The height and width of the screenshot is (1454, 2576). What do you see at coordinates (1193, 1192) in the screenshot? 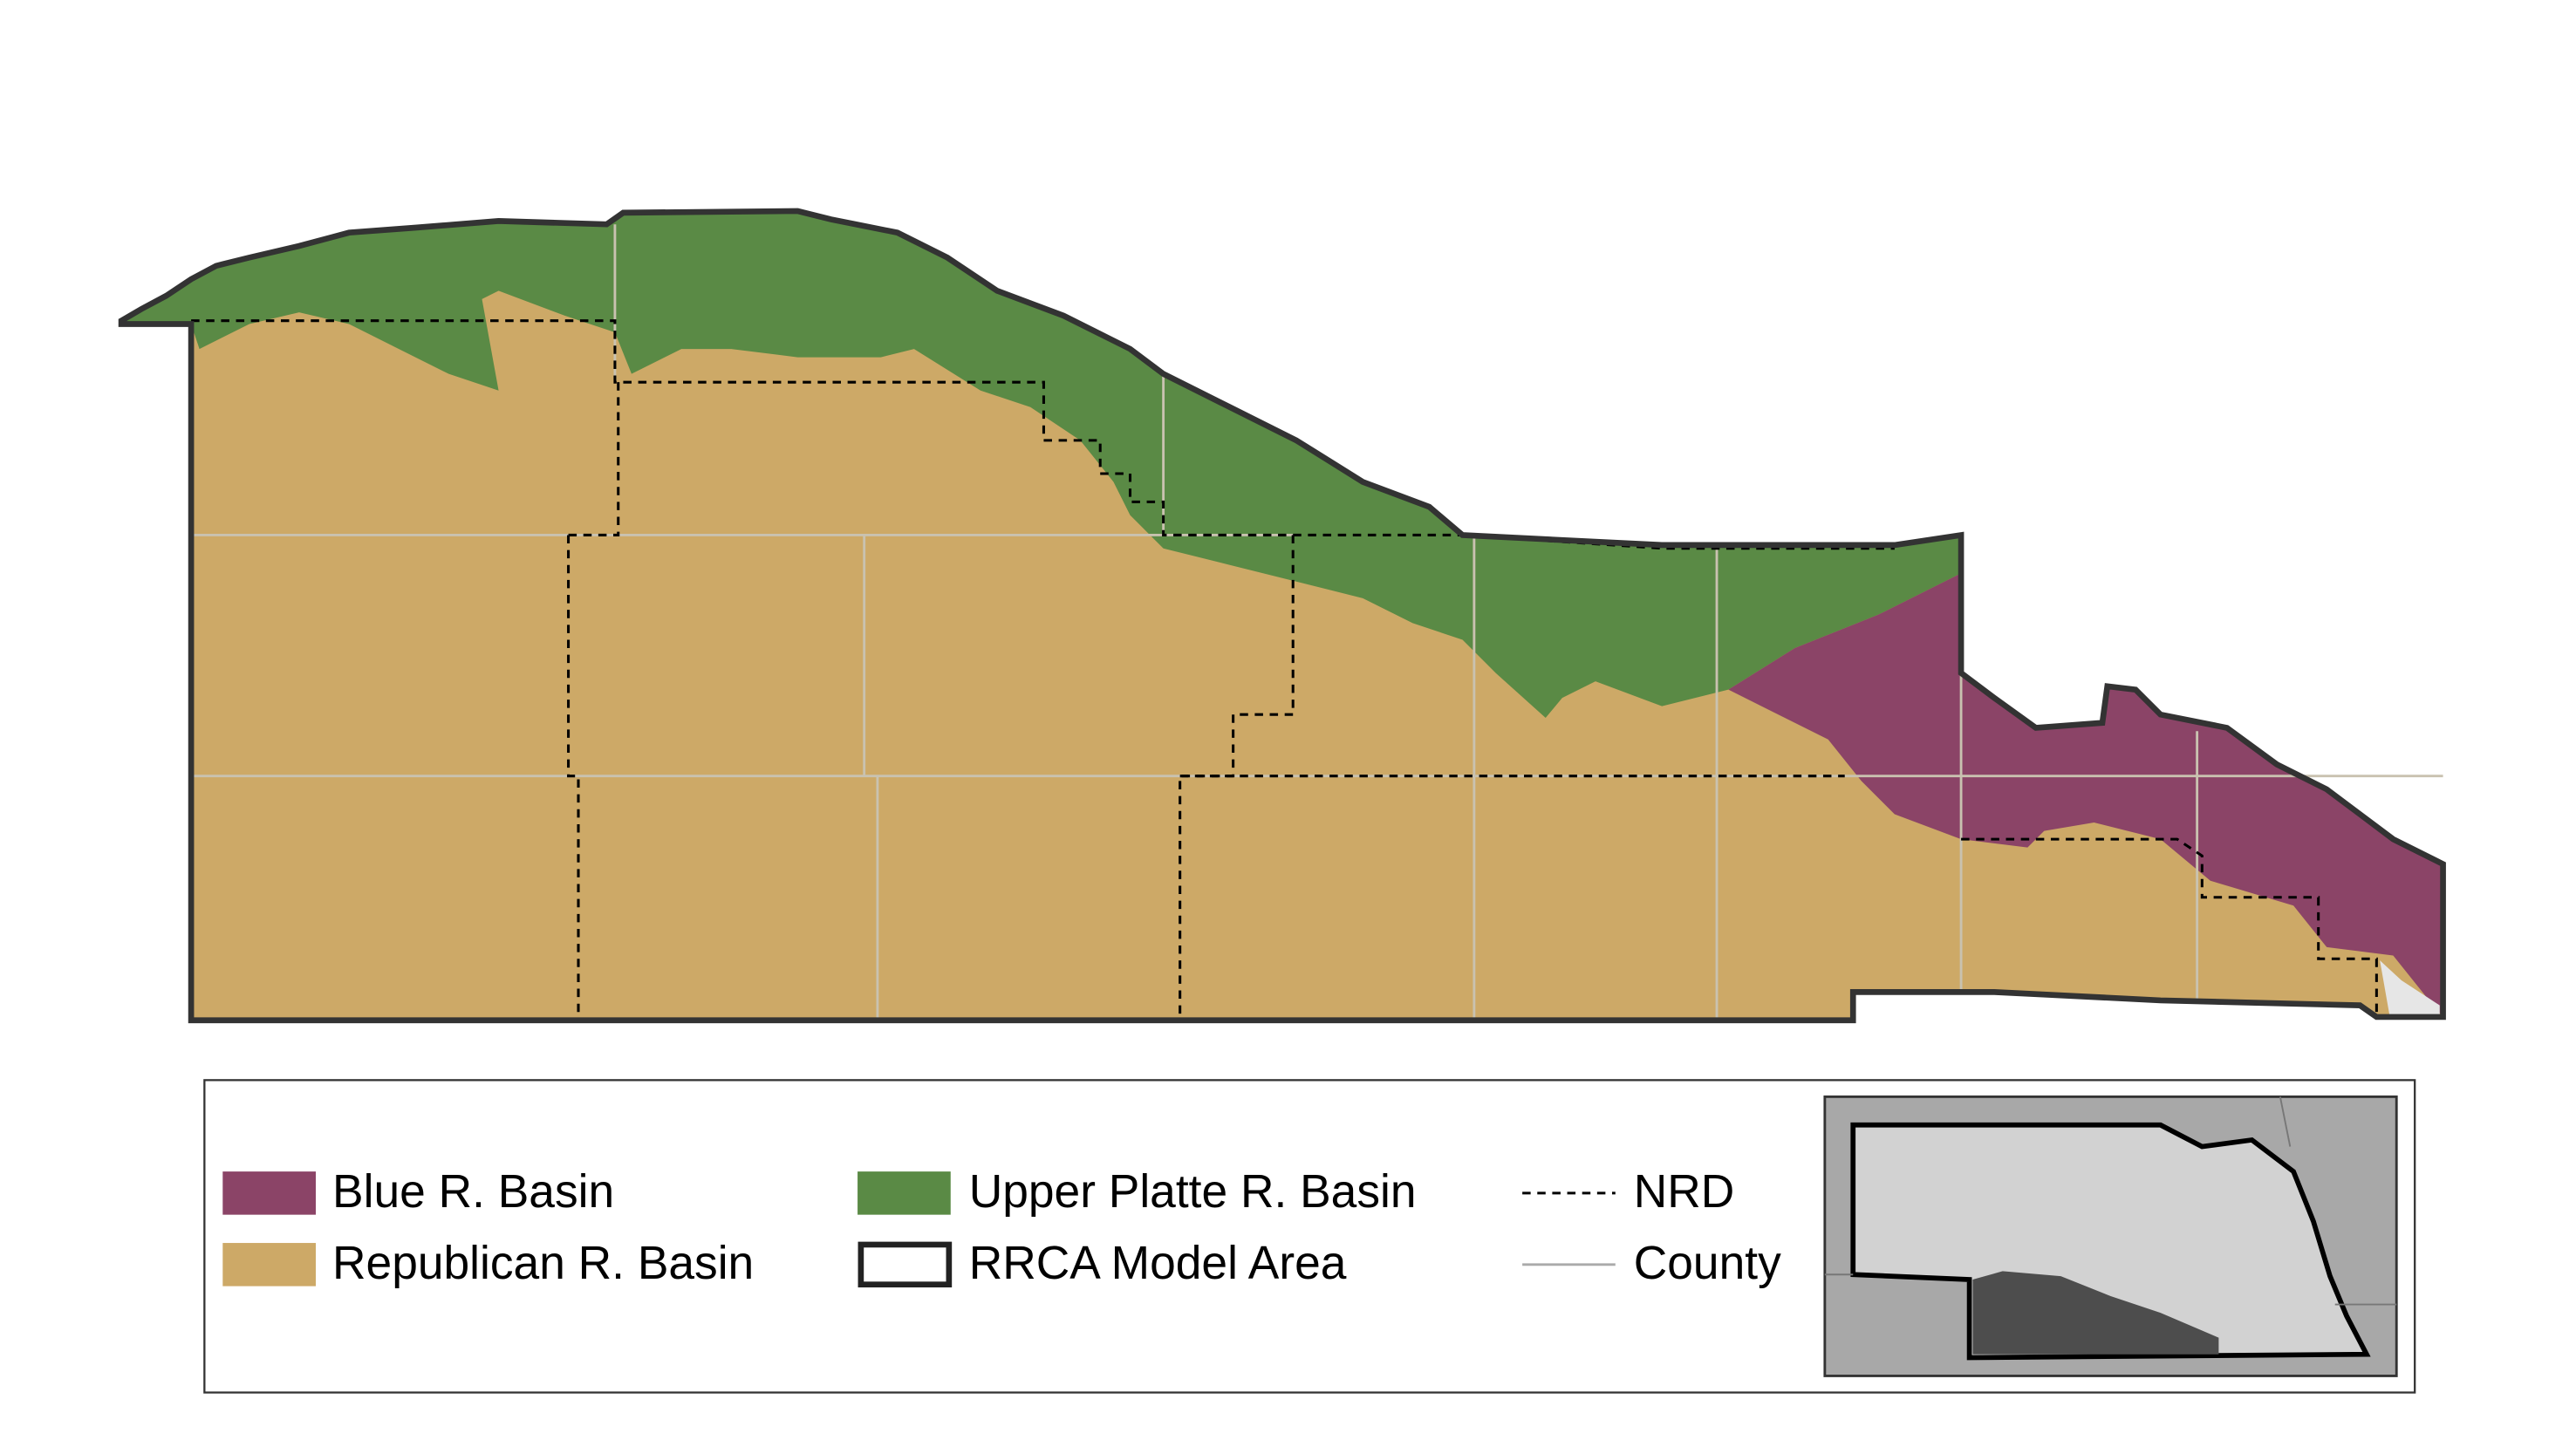
I see `legend-label: Upper Platte R. Basin` at bounding box center [1193, 1192].